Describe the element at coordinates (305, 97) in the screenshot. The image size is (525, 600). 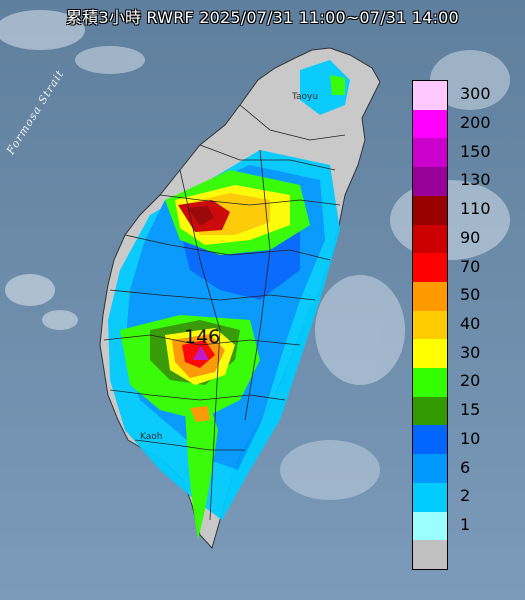
I see `city-label-north: Taoyu` at that location.